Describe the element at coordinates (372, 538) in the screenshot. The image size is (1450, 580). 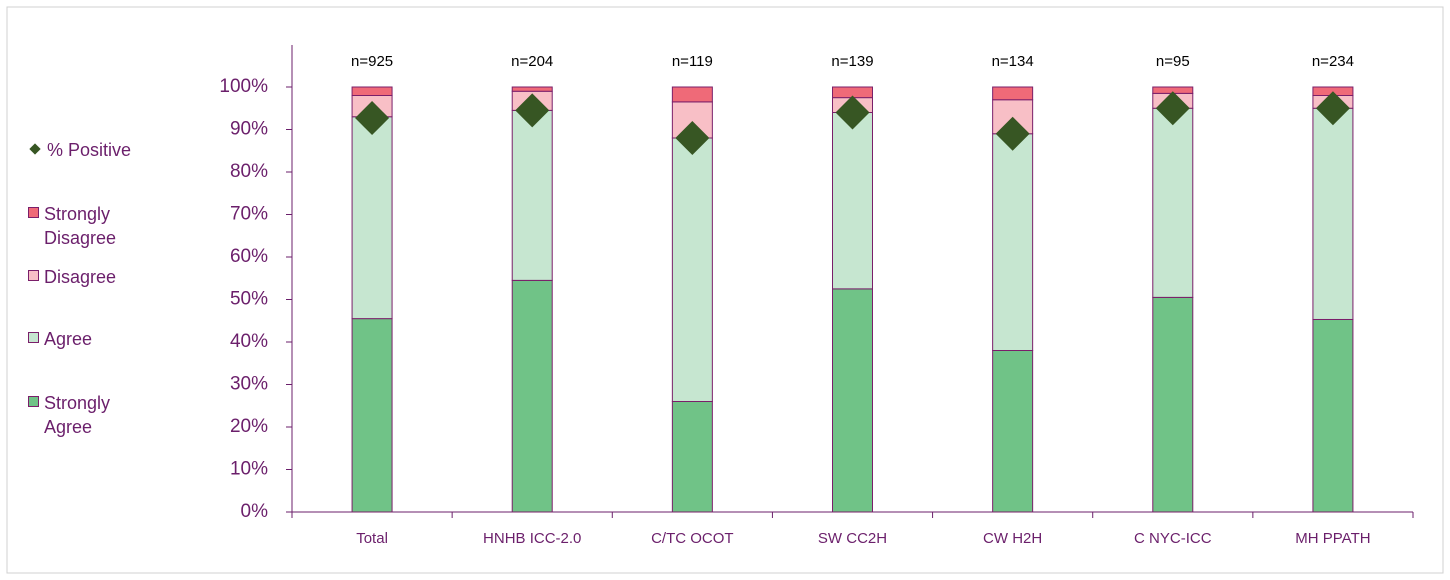
I see `x-tick-label: Total` at that location.